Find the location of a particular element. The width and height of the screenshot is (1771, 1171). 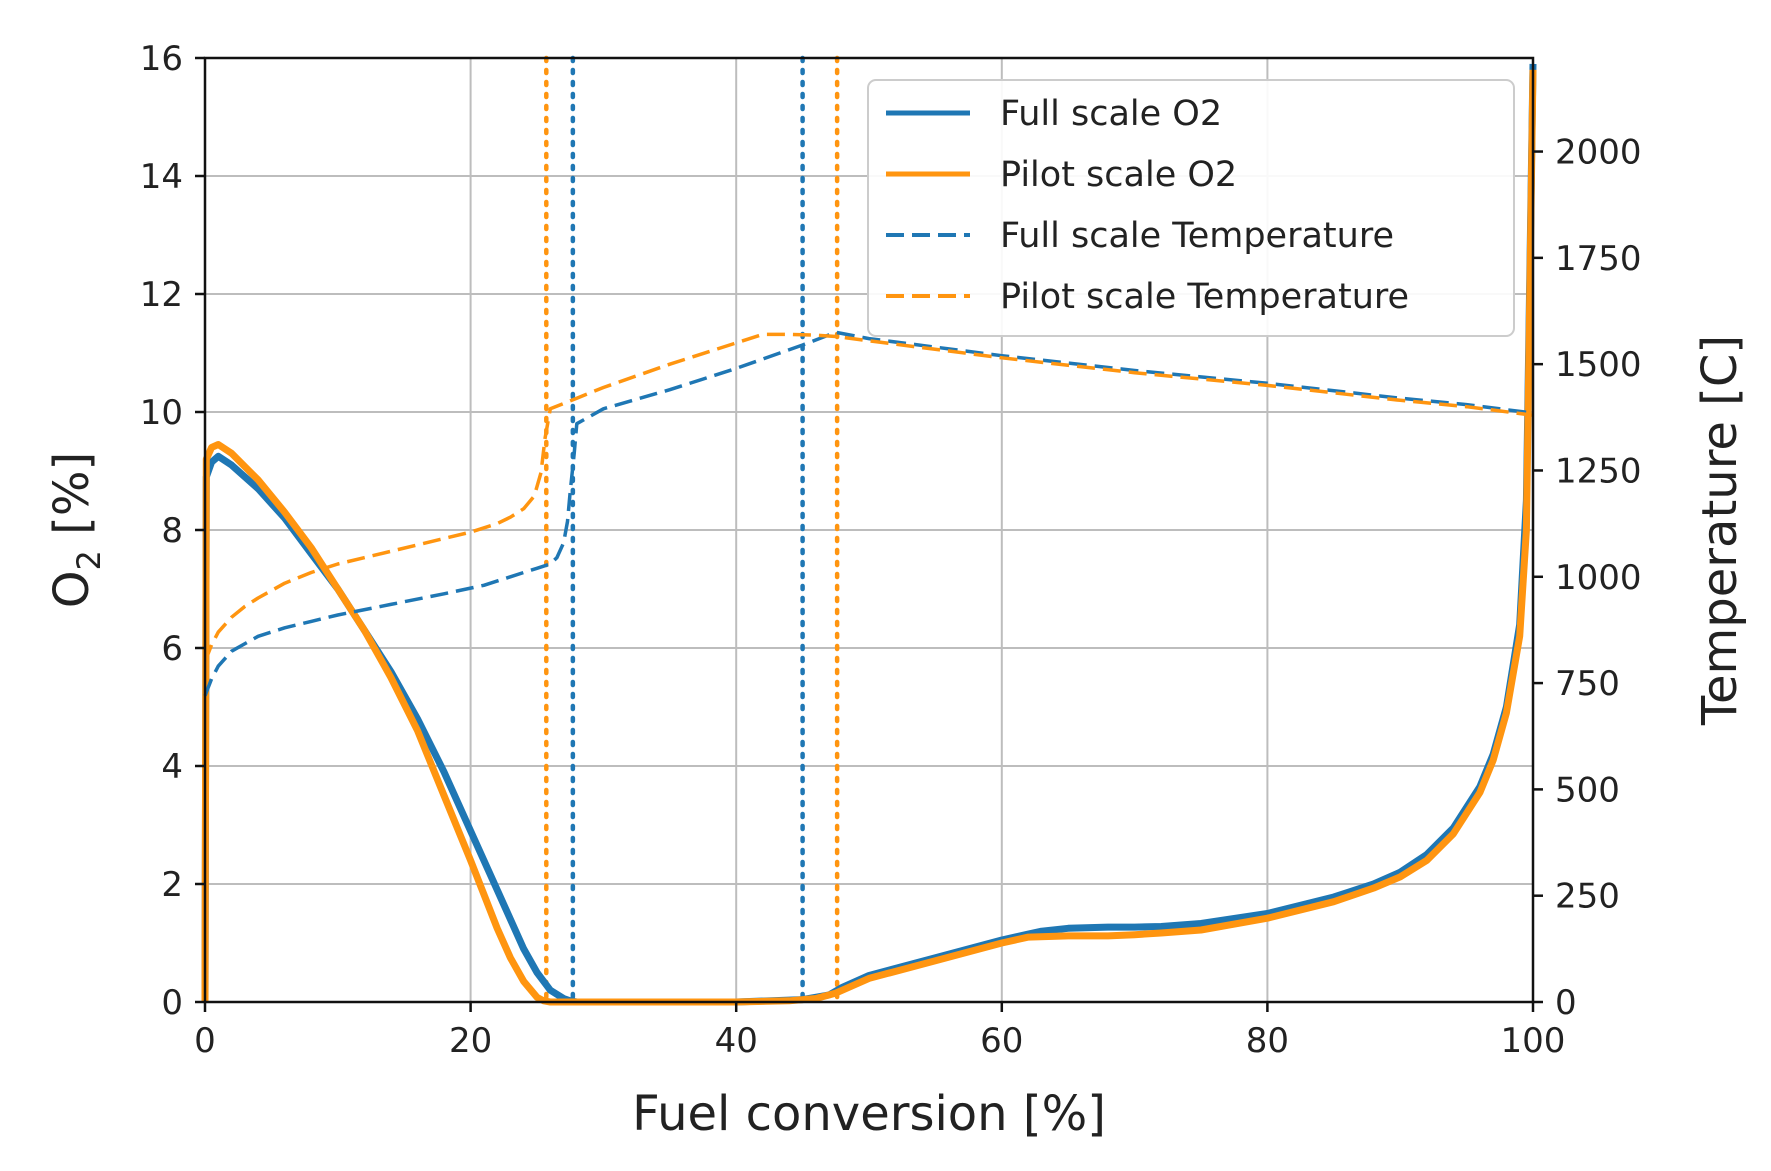

y2-tick-label: 500 is located at coordinates (1587, 790).